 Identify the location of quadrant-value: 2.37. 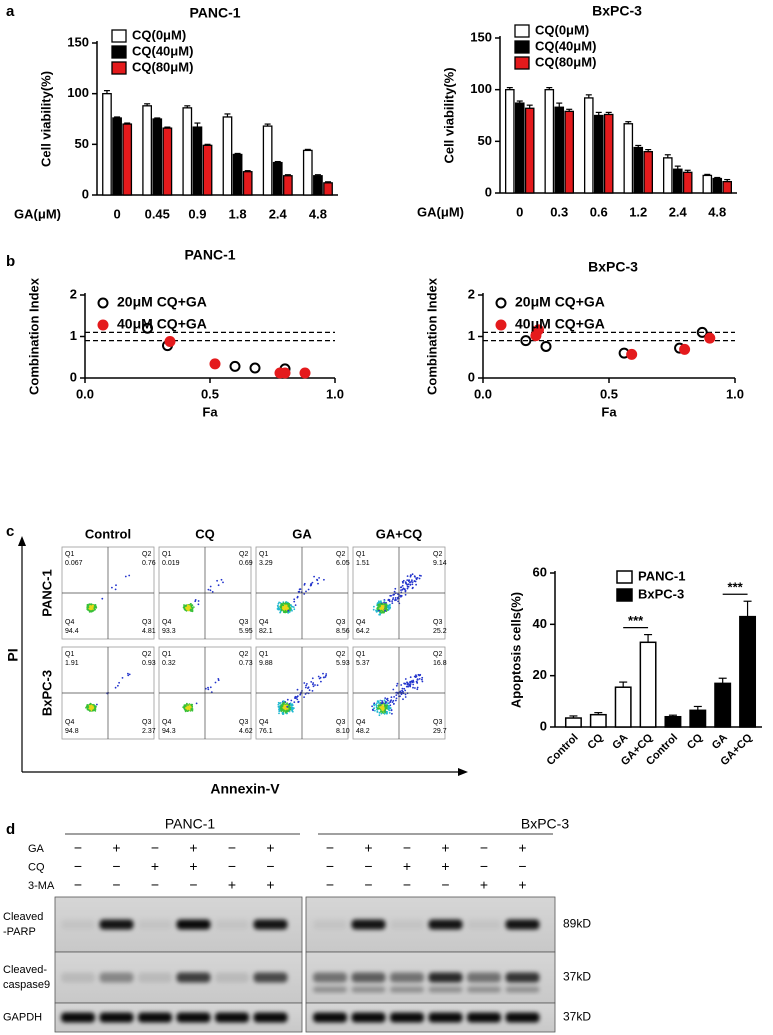
(149, 731).